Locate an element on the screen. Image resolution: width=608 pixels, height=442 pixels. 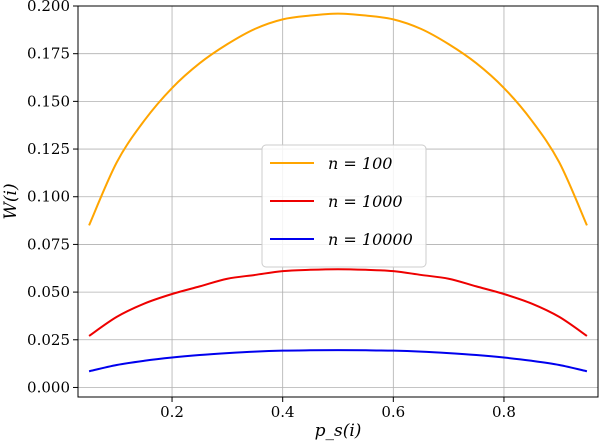
x-axis-label: p_s(i) is located at coordinates (338, 431).